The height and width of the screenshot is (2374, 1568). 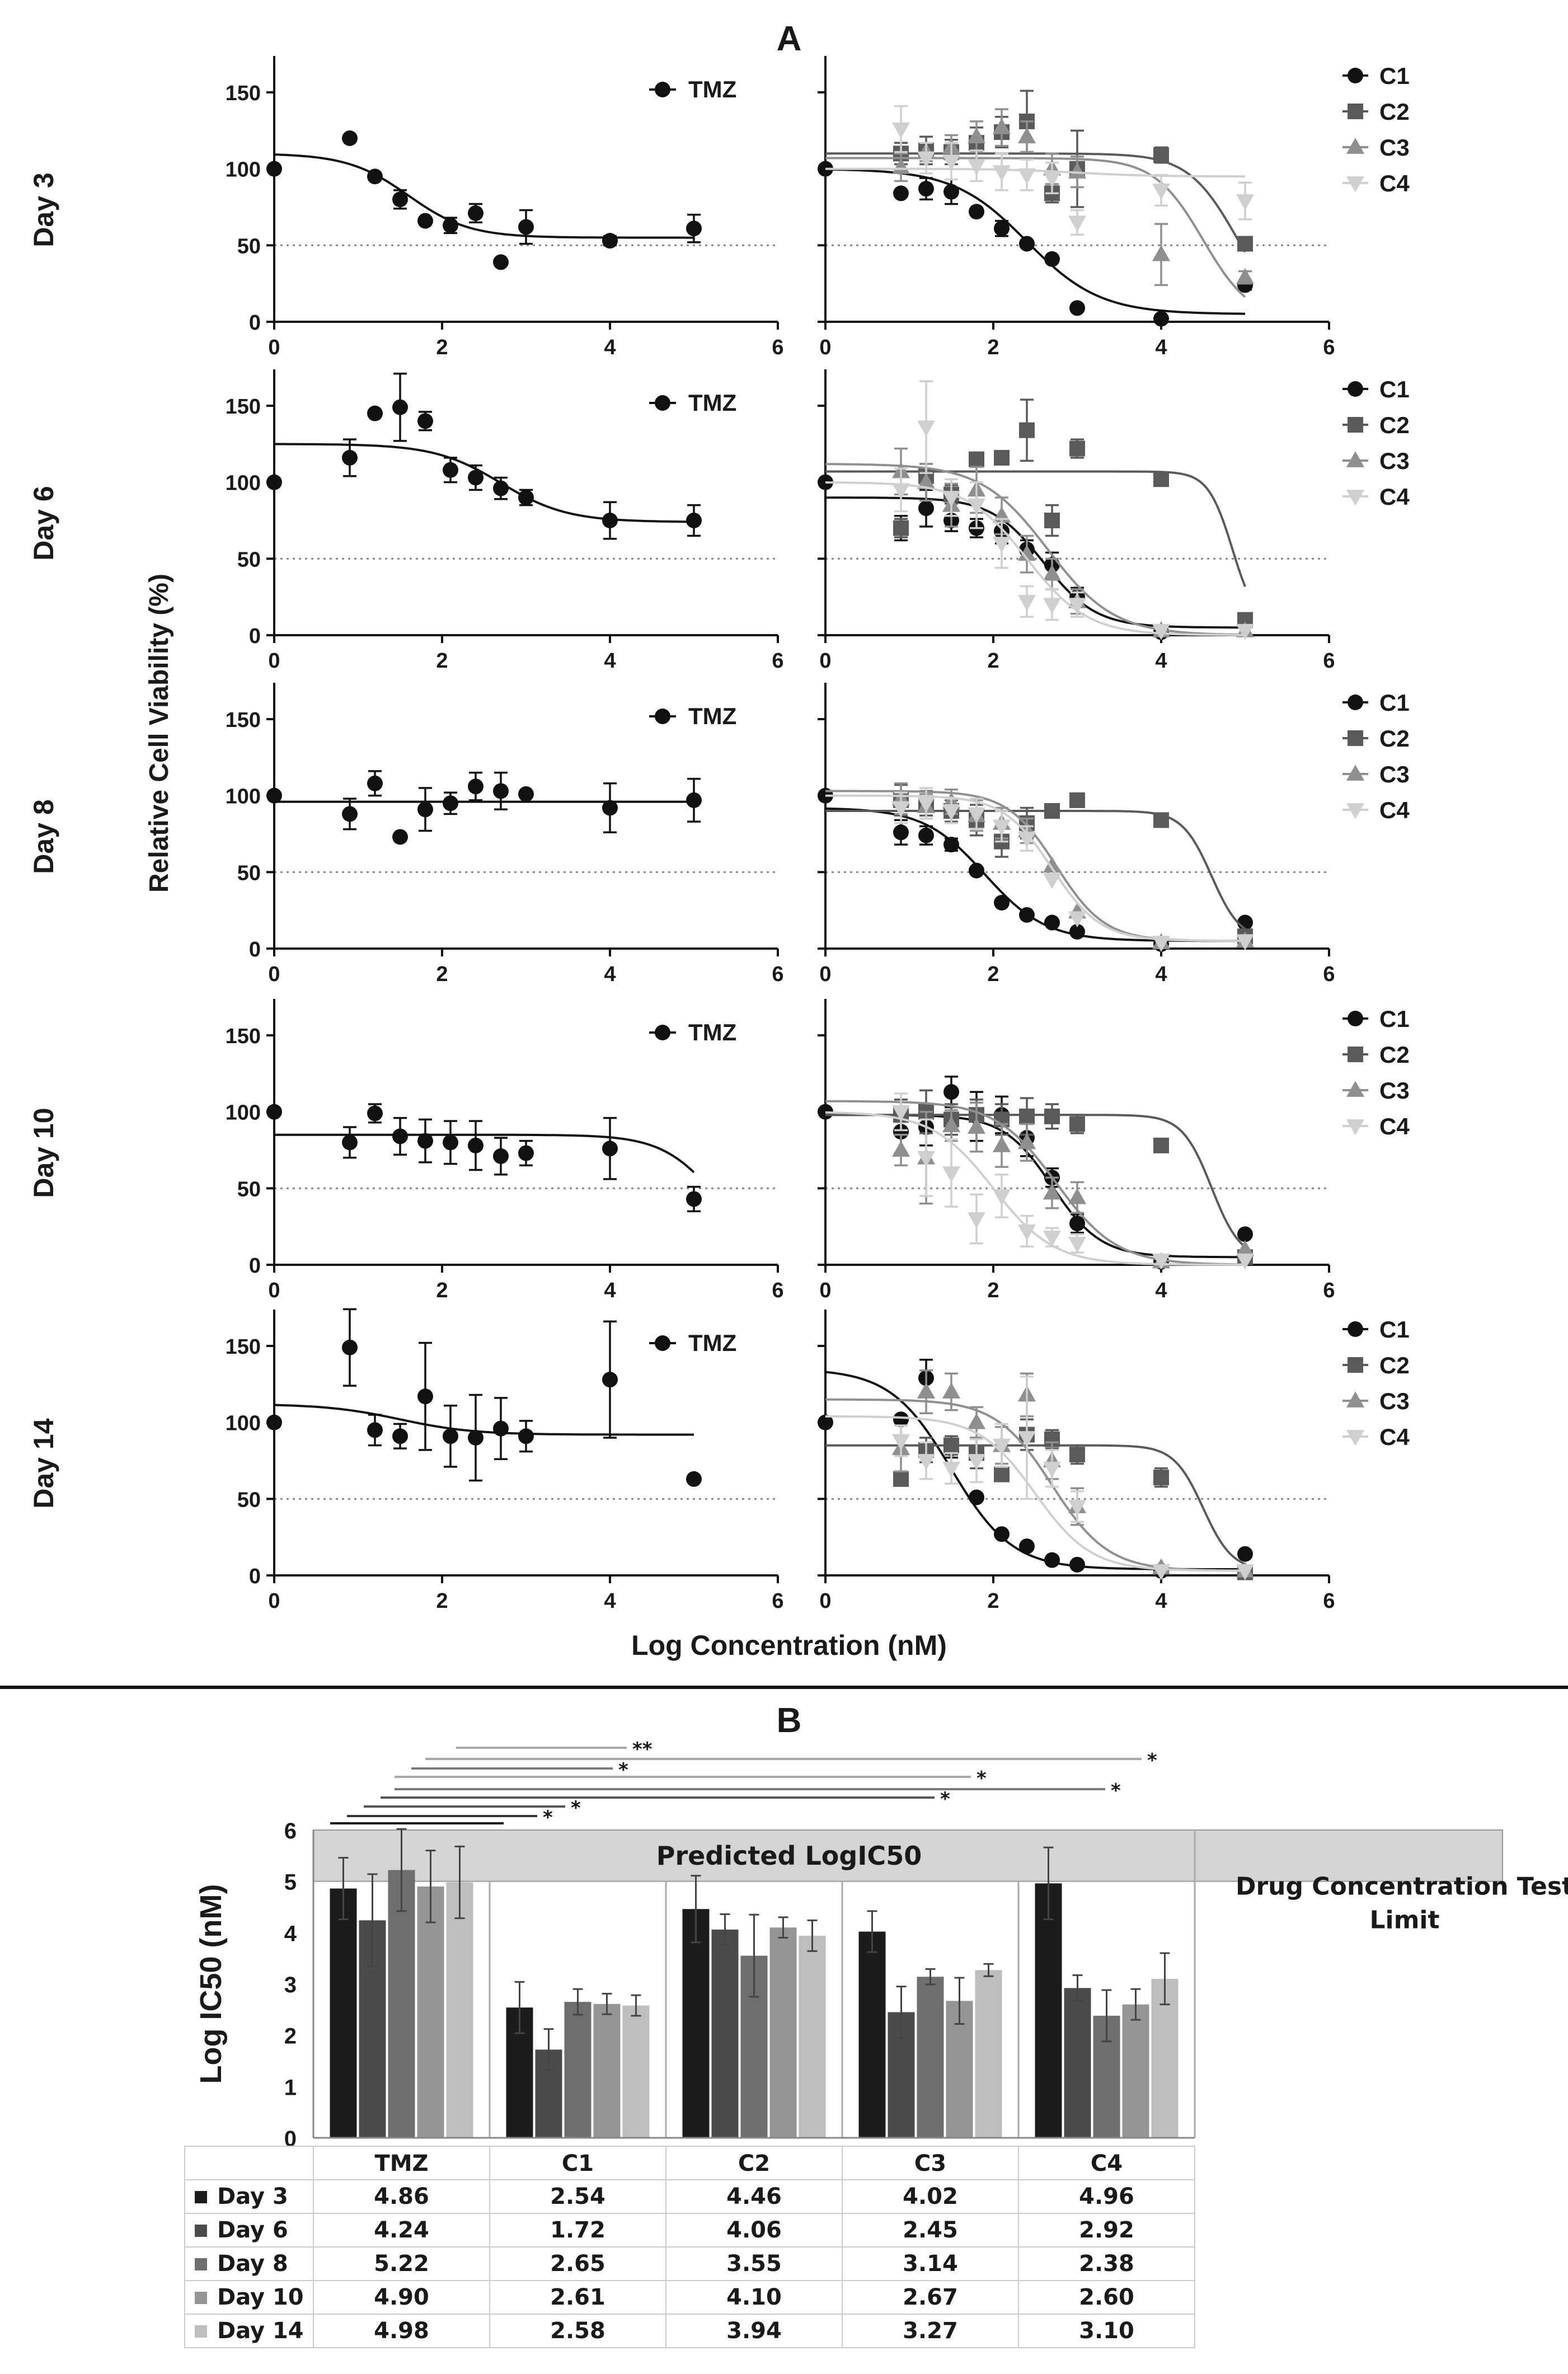 What do you see at coordinates (577, 2264) in the screenshot?
I see `table-cell: 2.65` at bounding box center [577, 2264].